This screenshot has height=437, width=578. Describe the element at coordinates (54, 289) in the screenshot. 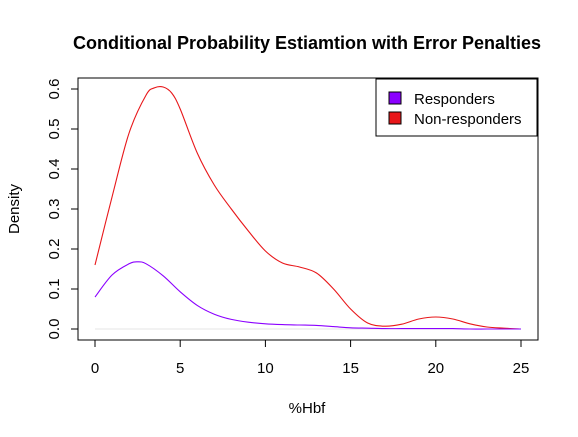

I see `y-tick-label: 0.1` at that location.